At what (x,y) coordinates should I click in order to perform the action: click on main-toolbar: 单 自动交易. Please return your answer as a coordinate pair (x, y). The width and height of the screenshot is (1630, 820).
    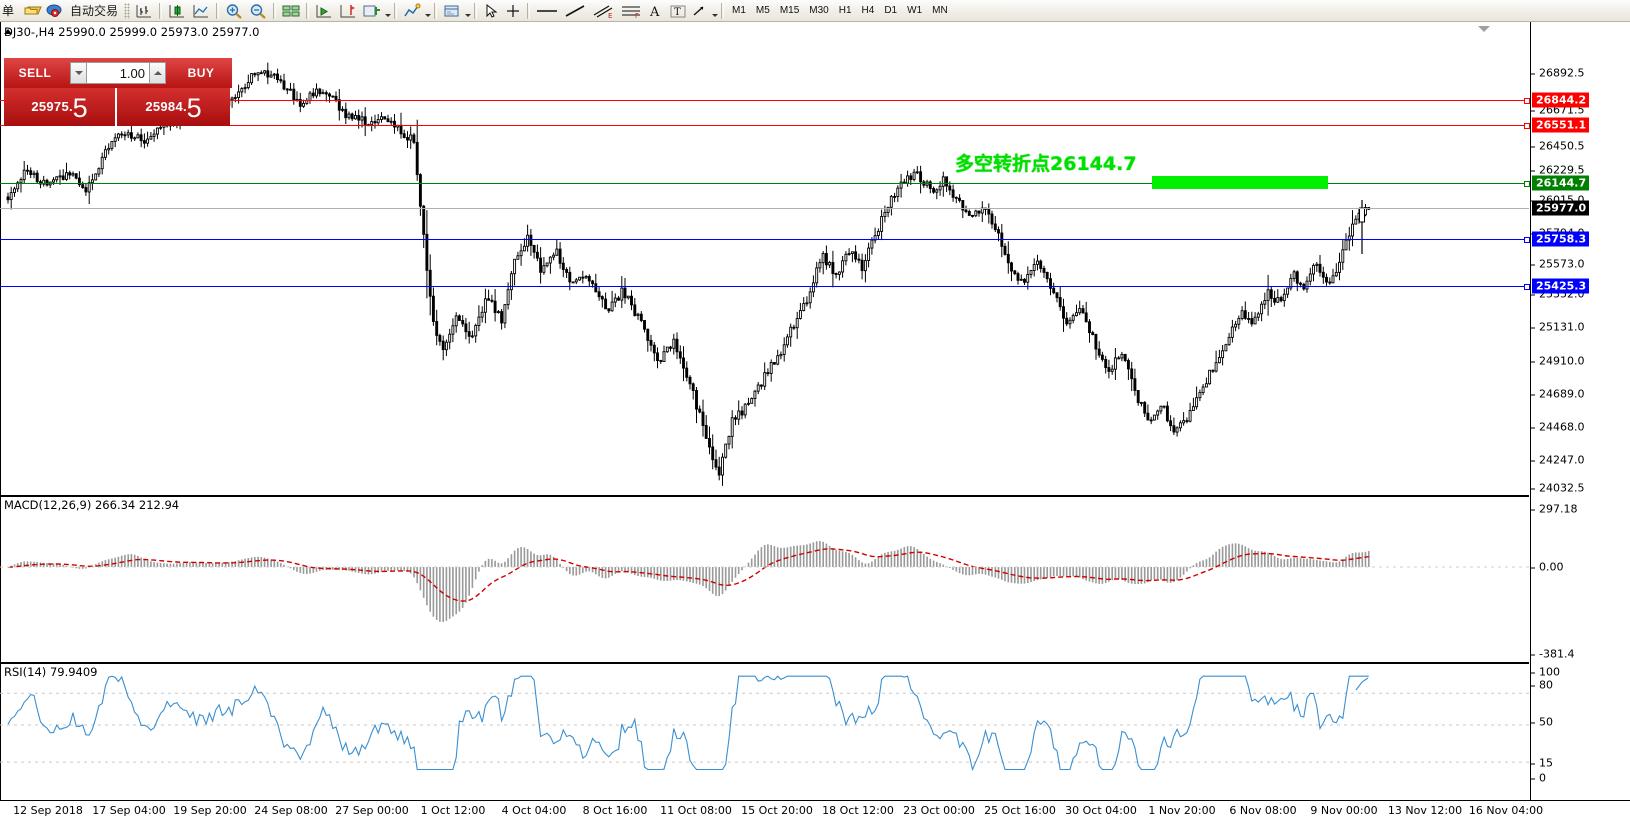
    Looking at the image, I should click on (815, 11).